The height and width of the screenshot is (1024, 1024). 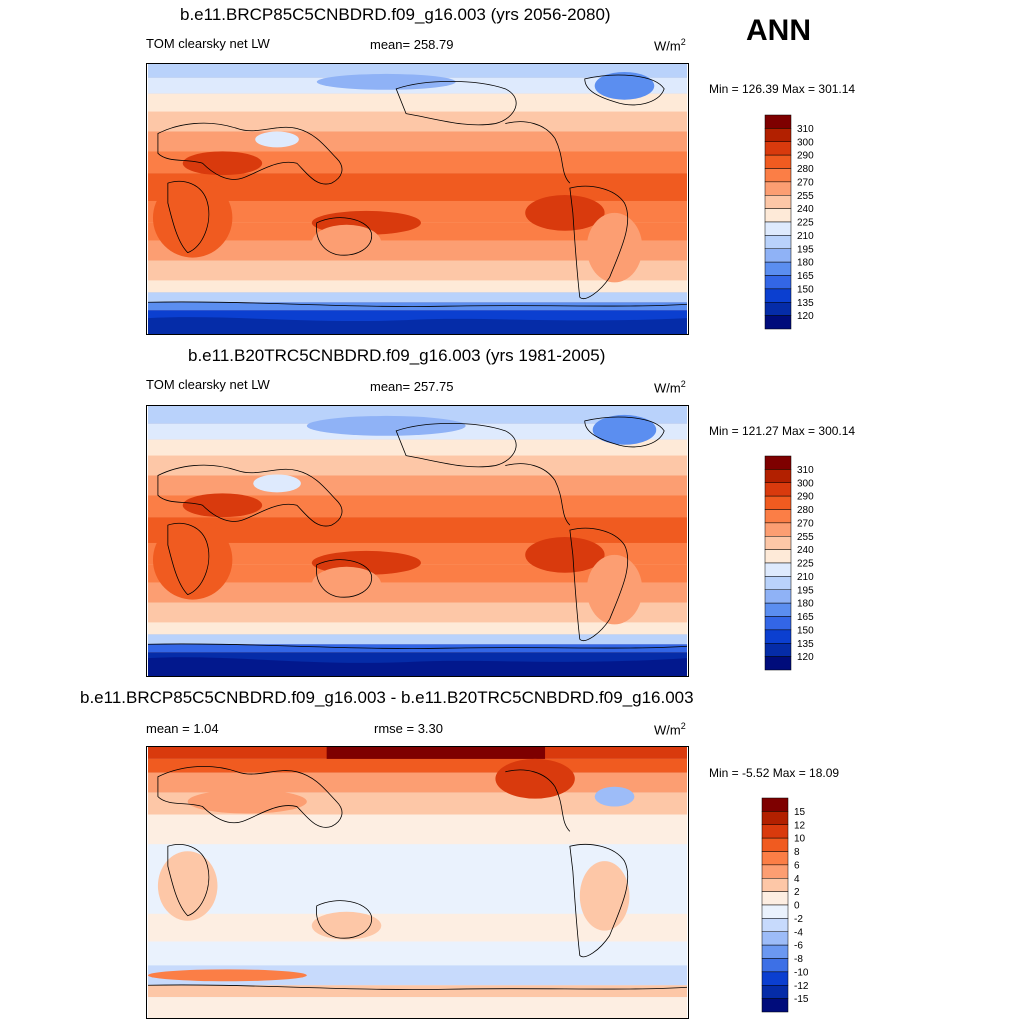 What do you see at coordinates (805, 577) in the screenshot?
I see `panel2-colorbar-tick-label: 210` at bounding box center [805, 577].